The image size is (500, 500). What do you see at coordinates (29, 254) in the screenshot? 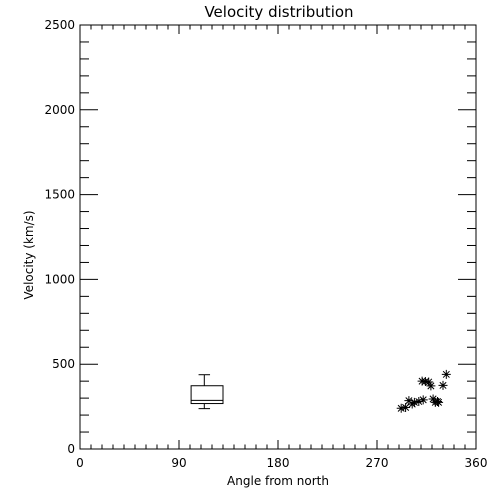
I see `y-axis-title: Velocity (km/s)` at bounding box center [29, 254].